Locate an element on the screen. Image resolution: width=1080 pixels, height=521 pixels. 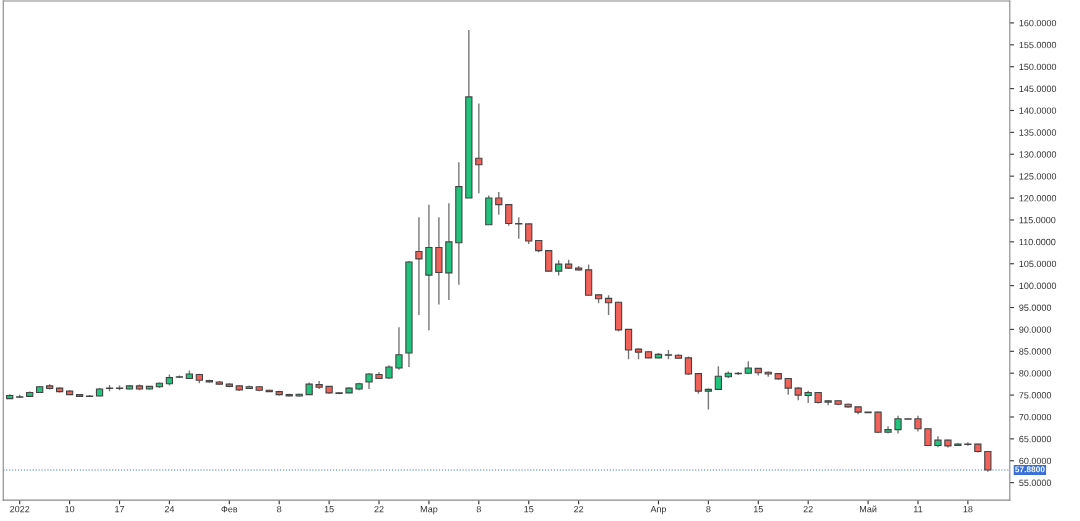
y-tick-label: 55.0000 is located at coordinates (1035, 483).